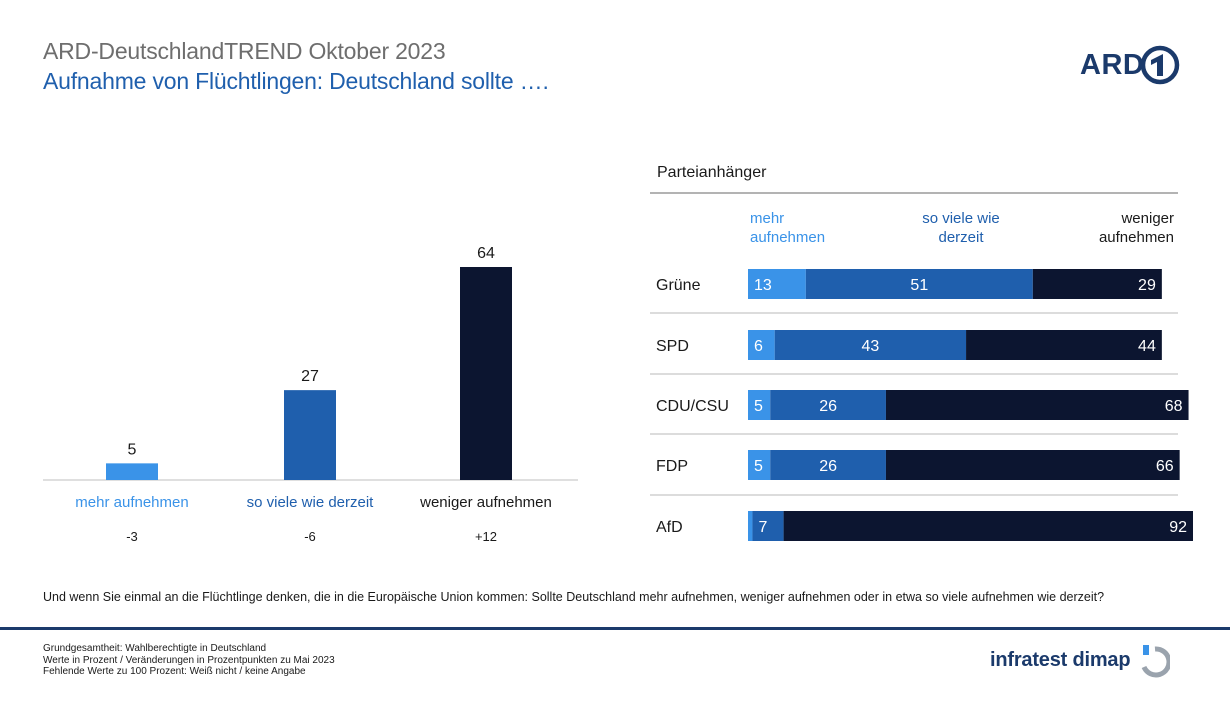  I want to click on column-header-weniger: weniger aufnehmen, so click(1117, 228).